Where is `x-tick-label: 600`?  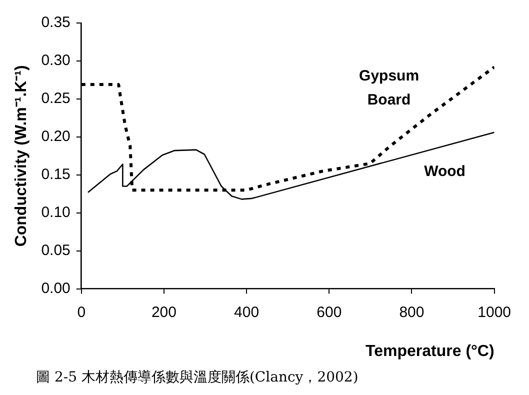
x-tick-label: 600 is located at coordinates (329, 312).